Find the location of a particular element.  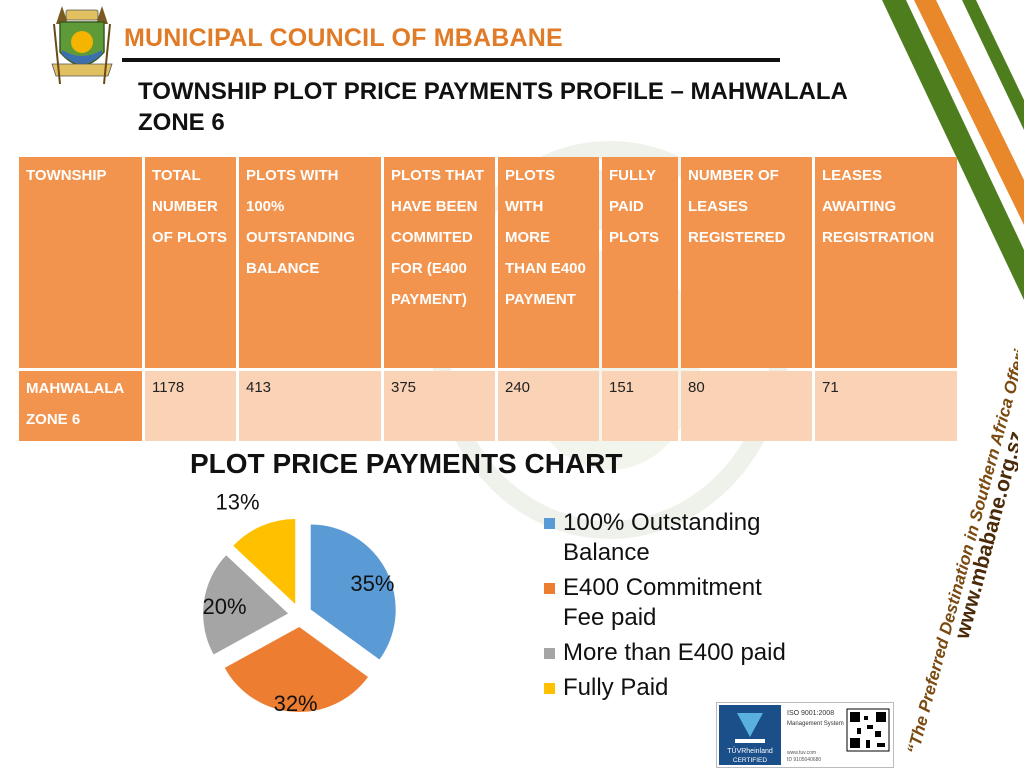

legend-swatch-fully-paid is located at coordinates (549, 688).